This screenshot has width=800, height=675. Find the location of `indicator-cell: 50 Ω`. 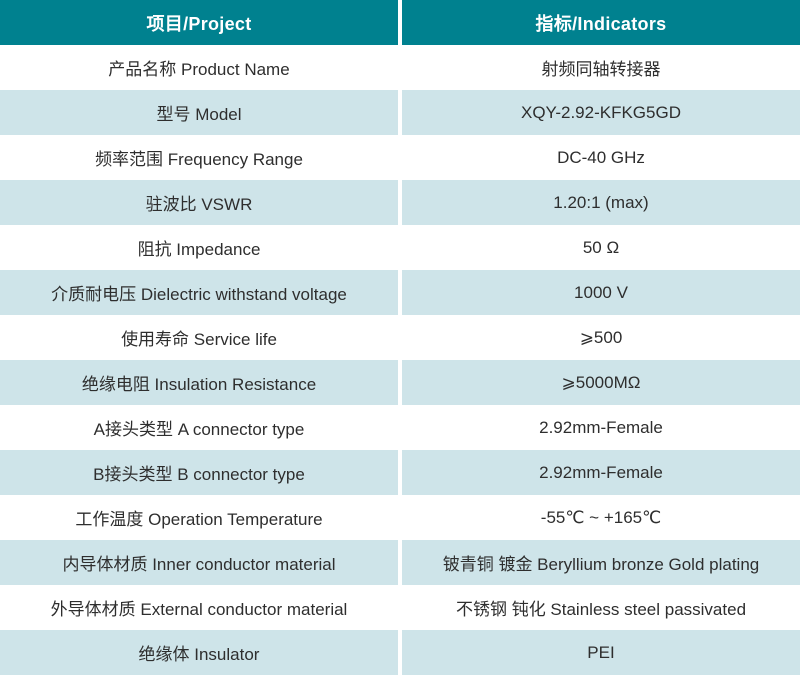

indicator-cell: 50 Ω is located at coordinates (601, 247).